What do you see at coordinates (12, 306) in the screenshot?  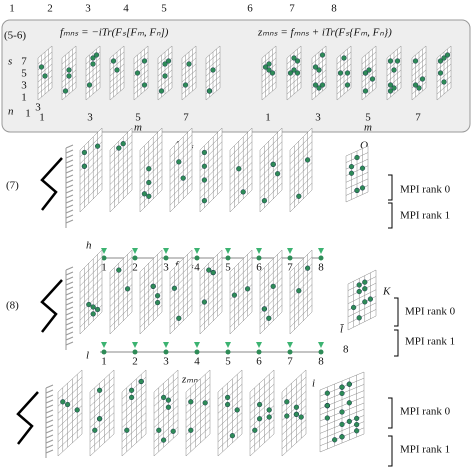 I see `panel-label: (8)` at bounding box center [12, 306].